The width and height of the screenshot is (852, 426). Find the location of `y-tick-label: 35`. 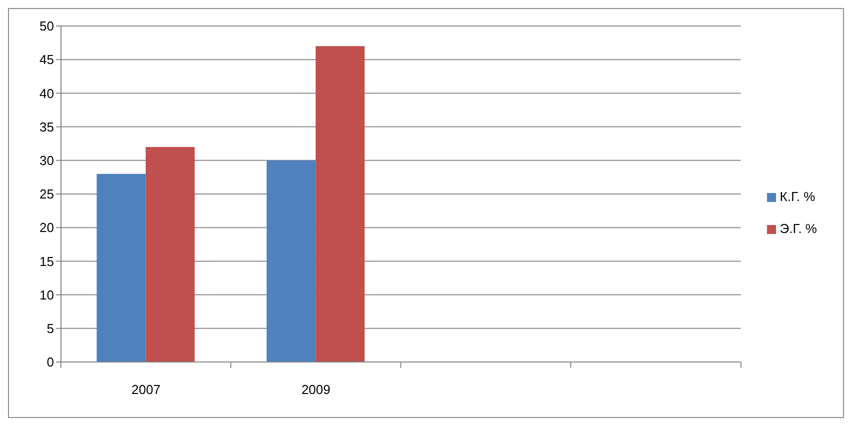

y-tick-label: 35 is located at coordinates (47, 126).